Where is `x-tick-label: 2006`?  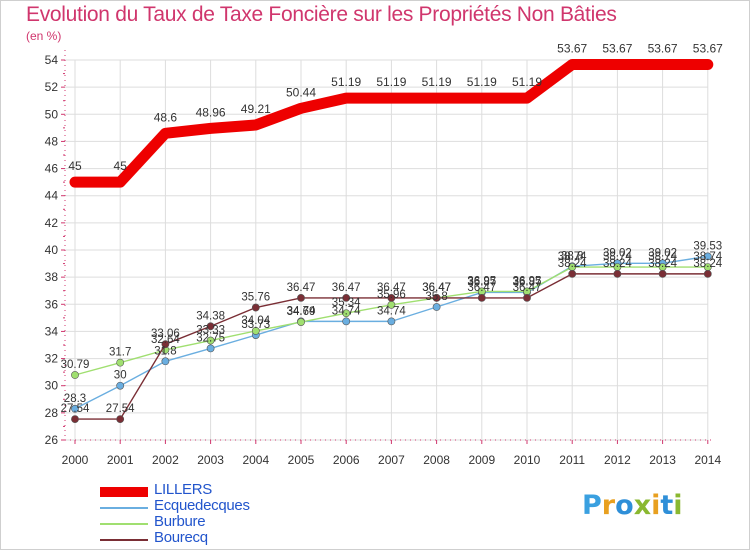
x-tick-label: 2006 is located at coordinates (346, 460).